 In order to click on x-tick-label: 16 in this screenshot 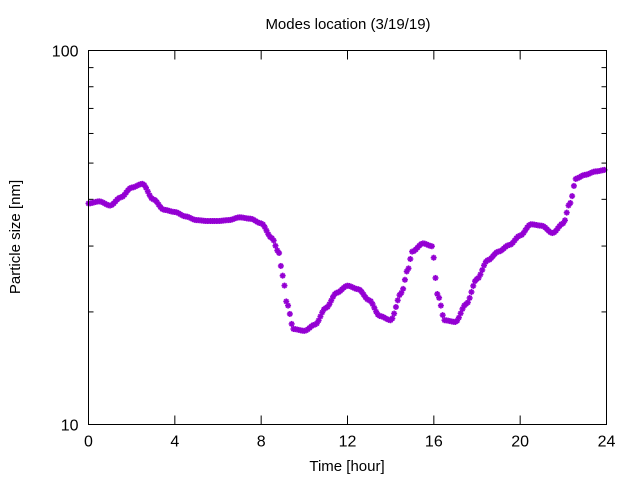, I will do `click(434, 442)`.